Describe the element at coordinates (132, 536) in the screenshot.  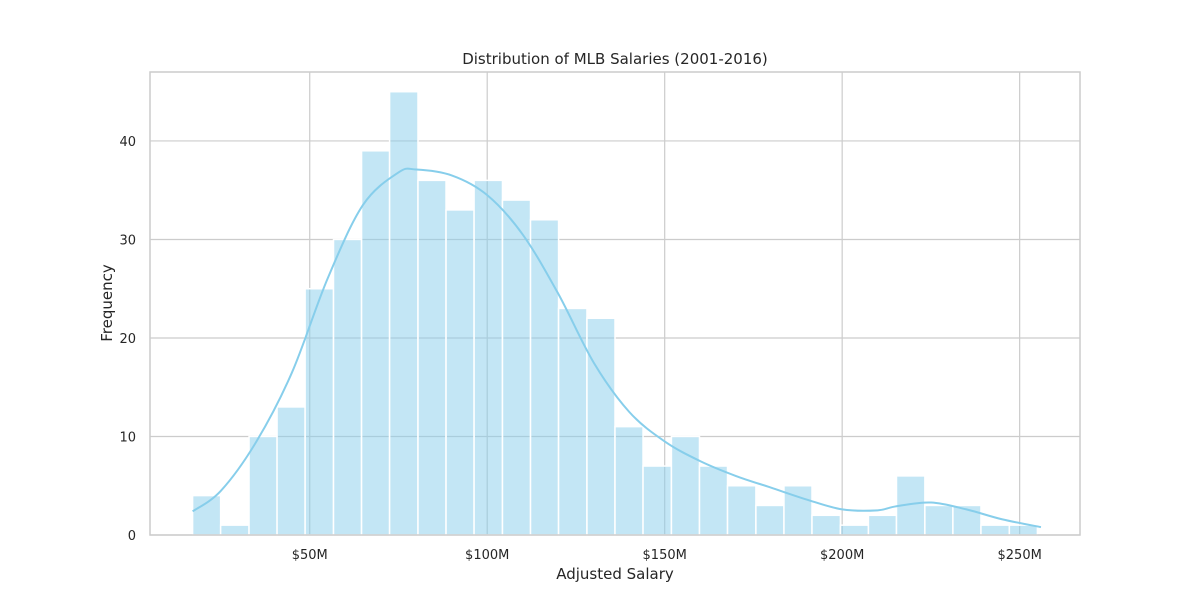
I see `y-tick-label: 0` at that location.